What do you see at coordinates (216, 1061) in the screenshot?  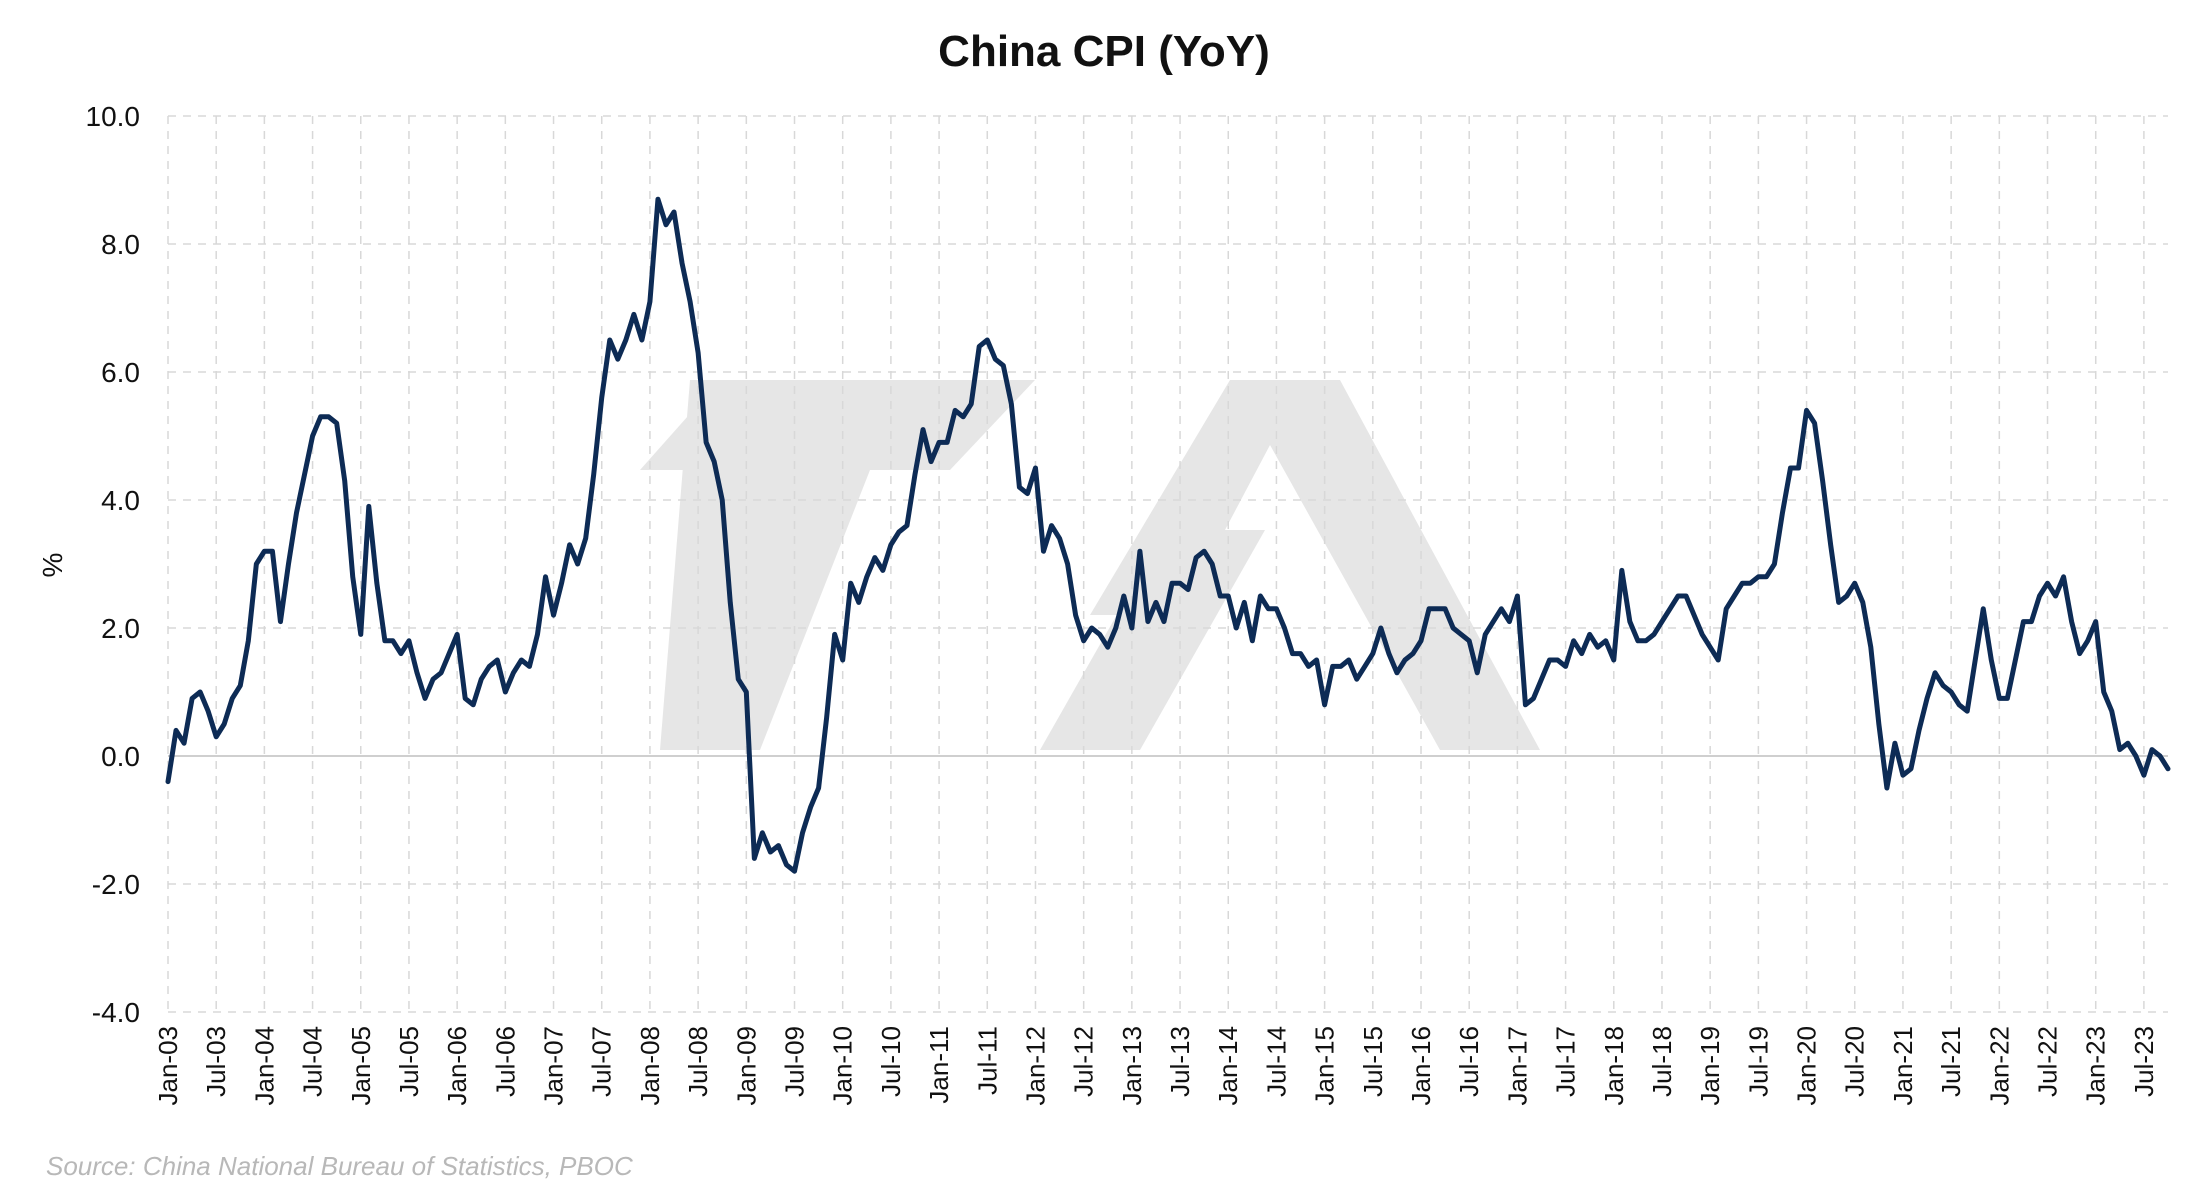 I see `x-tick-label: Jul-03` at bounding box center [216, 1061].